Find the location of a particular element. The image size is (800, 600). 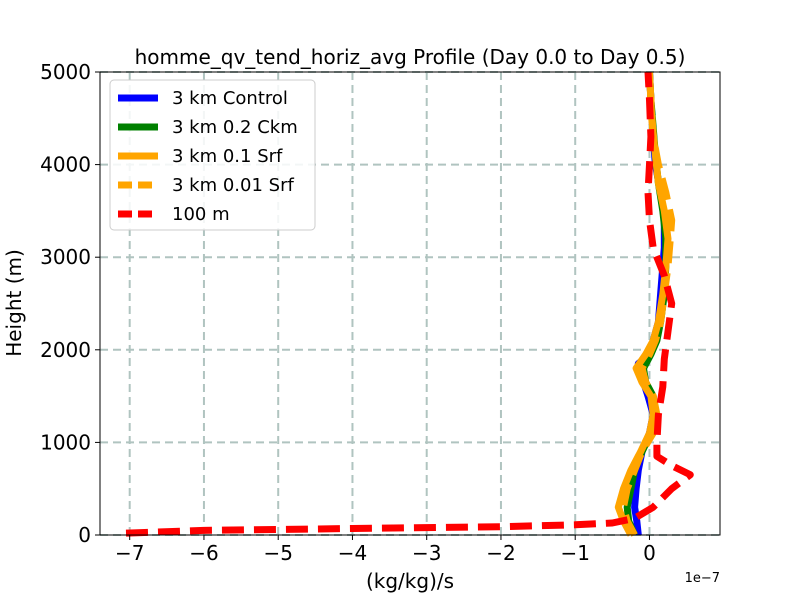

x-tick-label: −4 is located at coordinates (352, 553).